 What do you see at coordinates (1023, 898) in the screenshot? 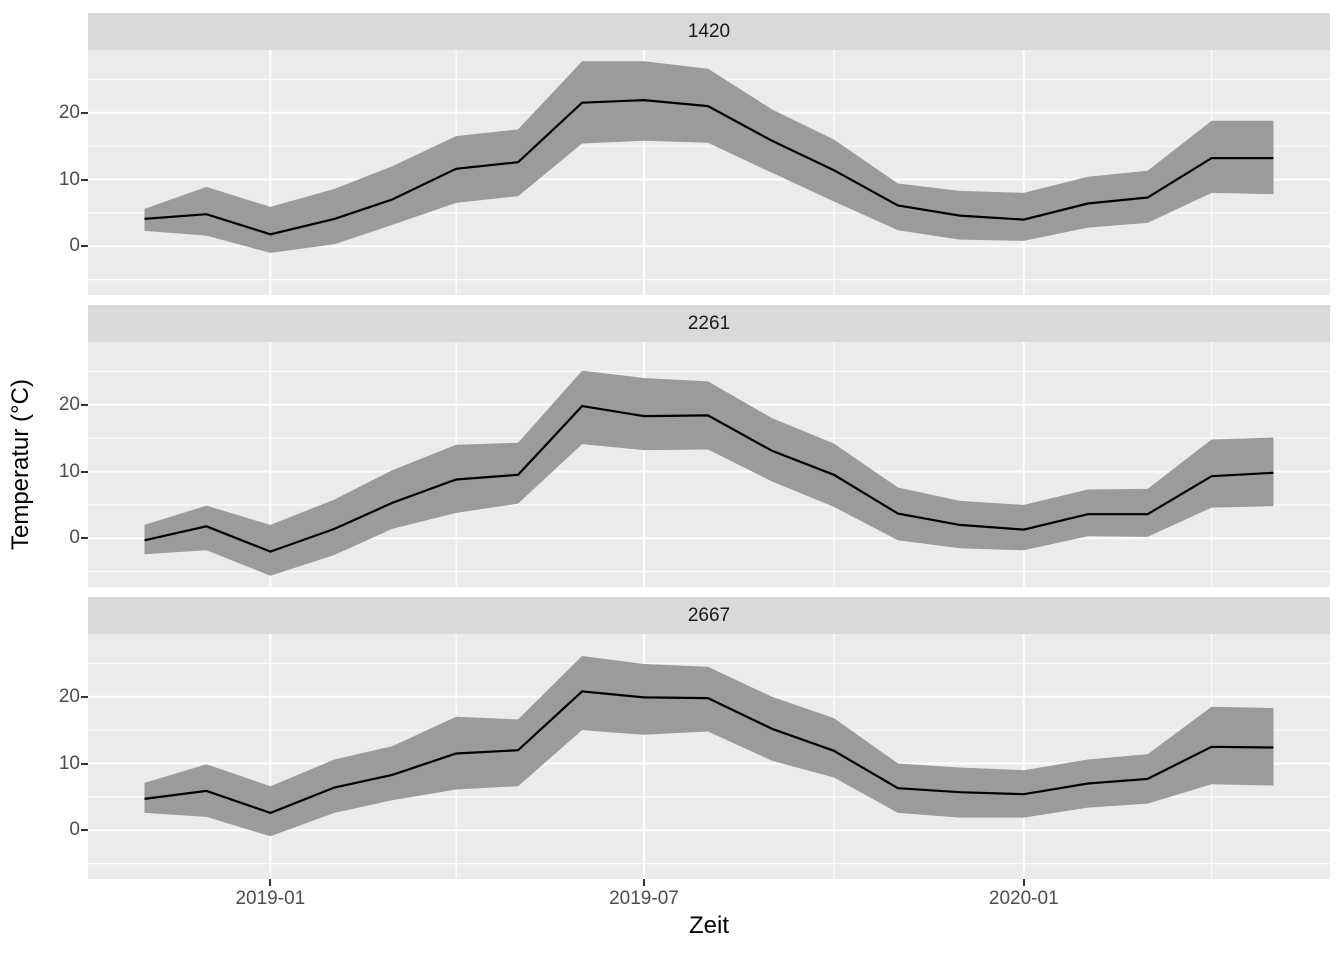
I see `x-tick-label: 2020-01` at bounding box center [1023, 898].